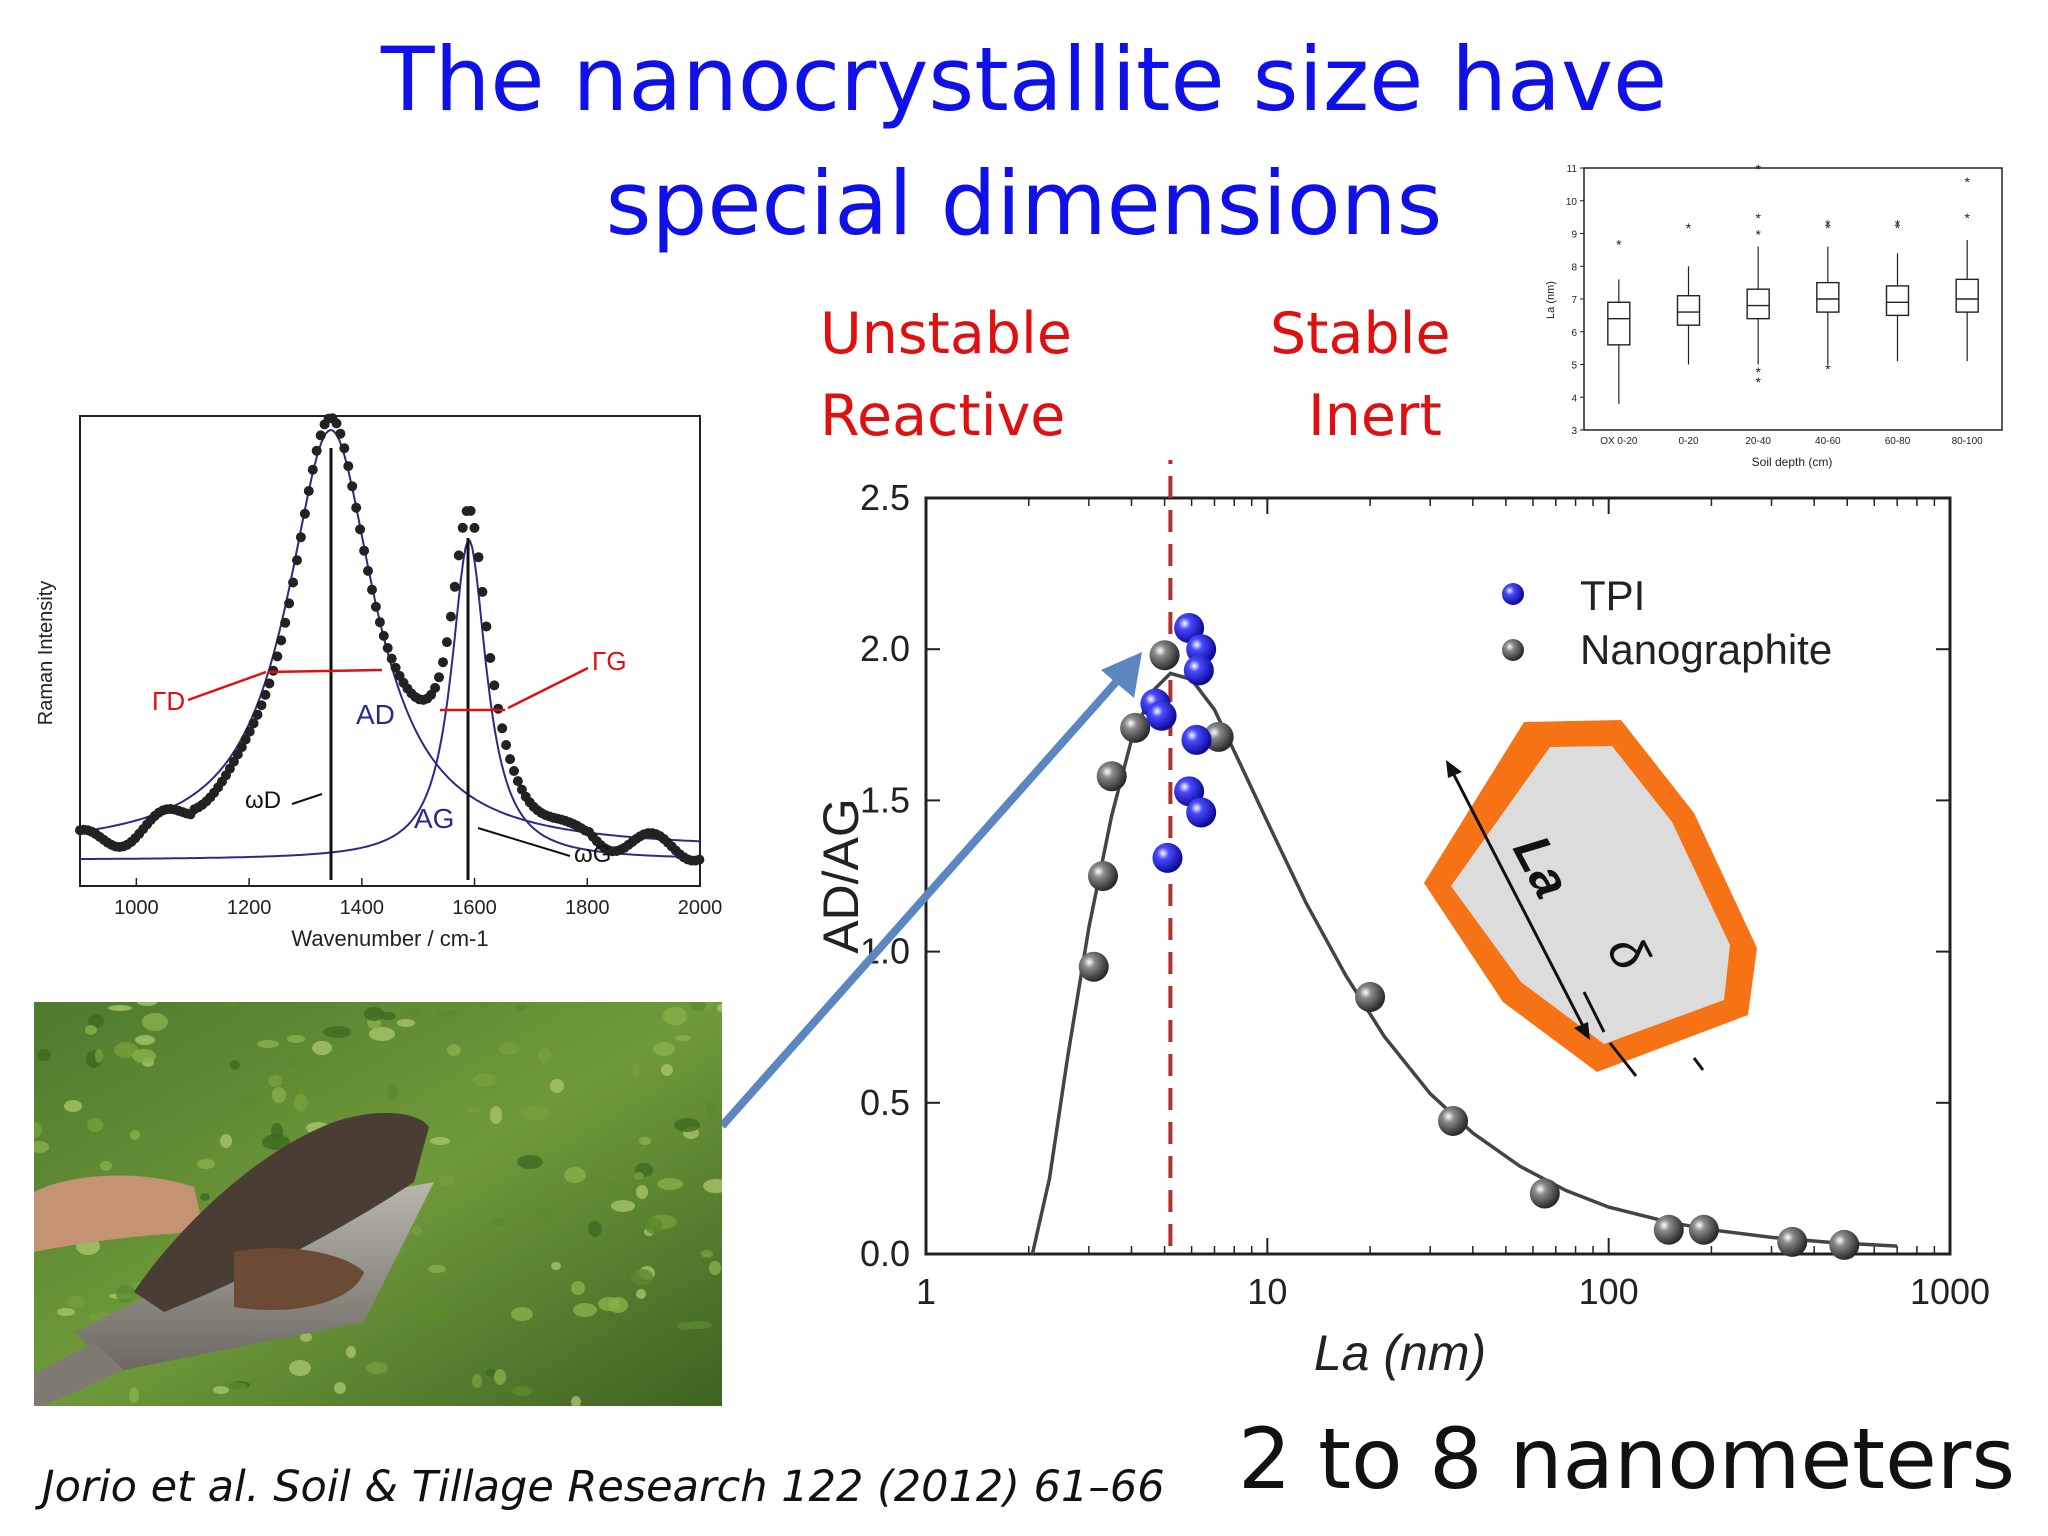  What do you see at coordinates (79, 1374) in the screenshot?
I see `scoop-handle` at bounding box center [79, 1374].